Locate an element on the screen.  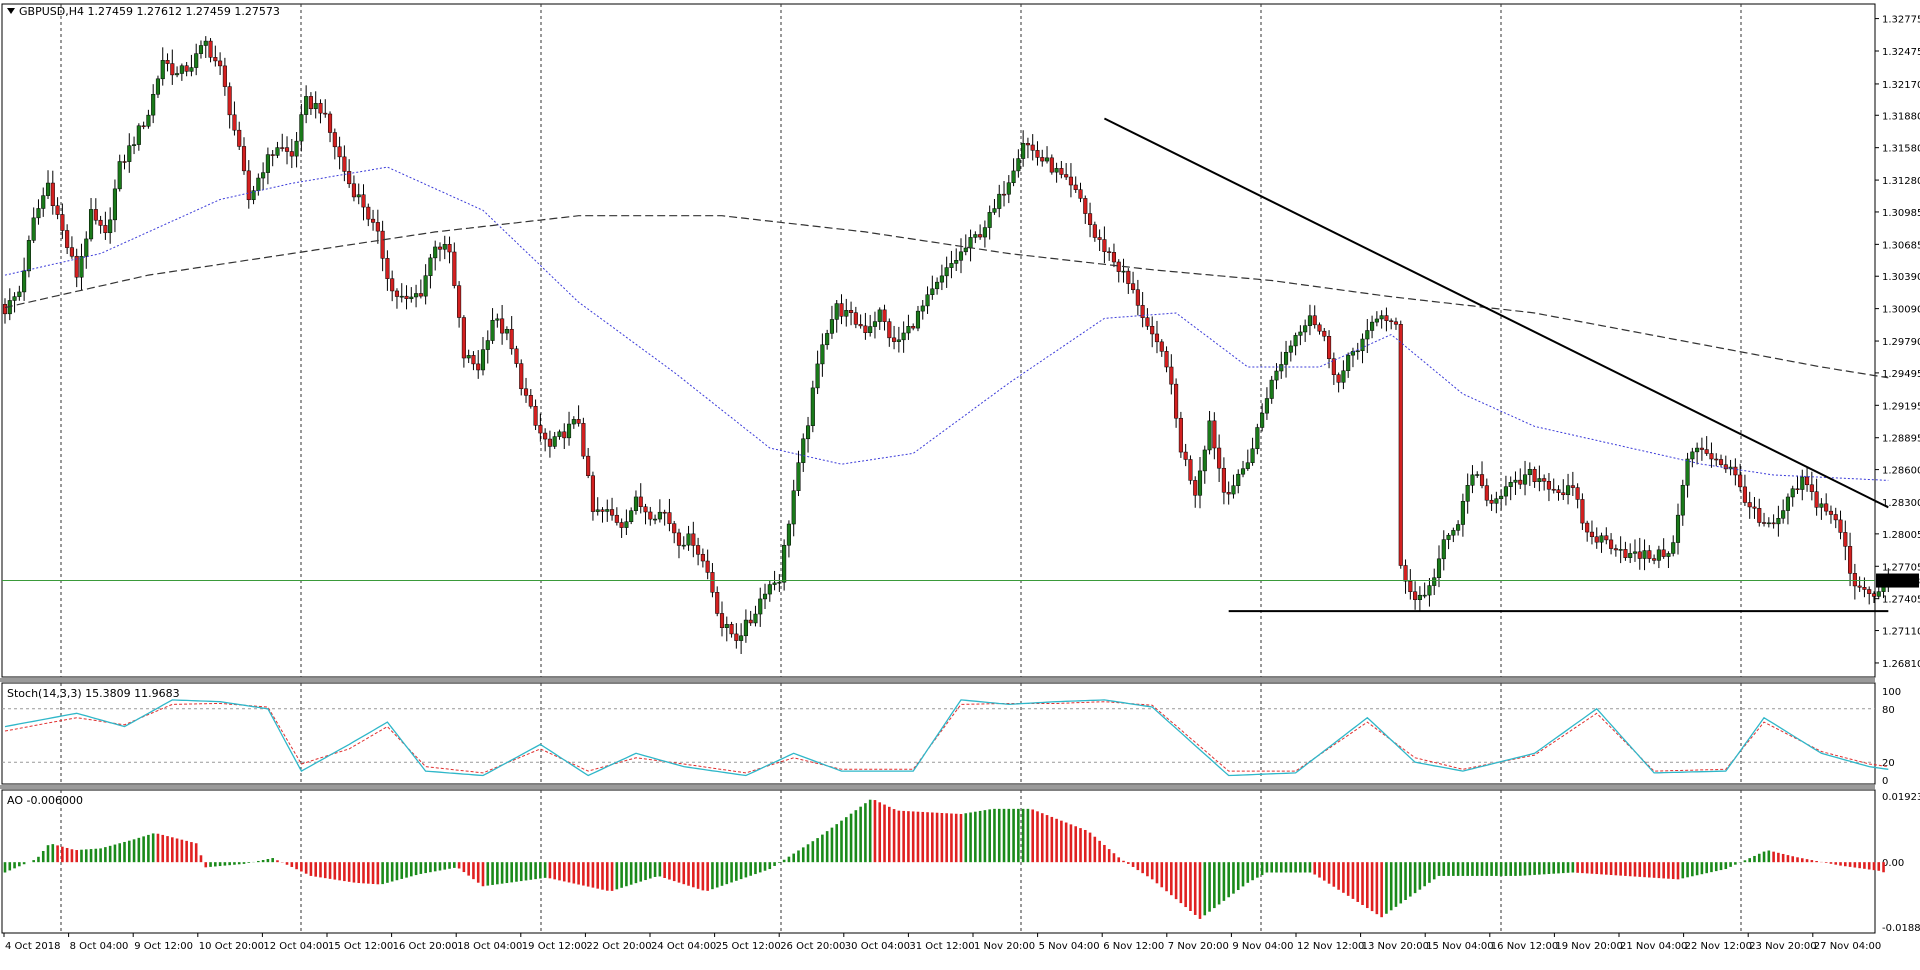
x-tick-label: 23 Nov 20:00 is located at coordinates (1782, 946).